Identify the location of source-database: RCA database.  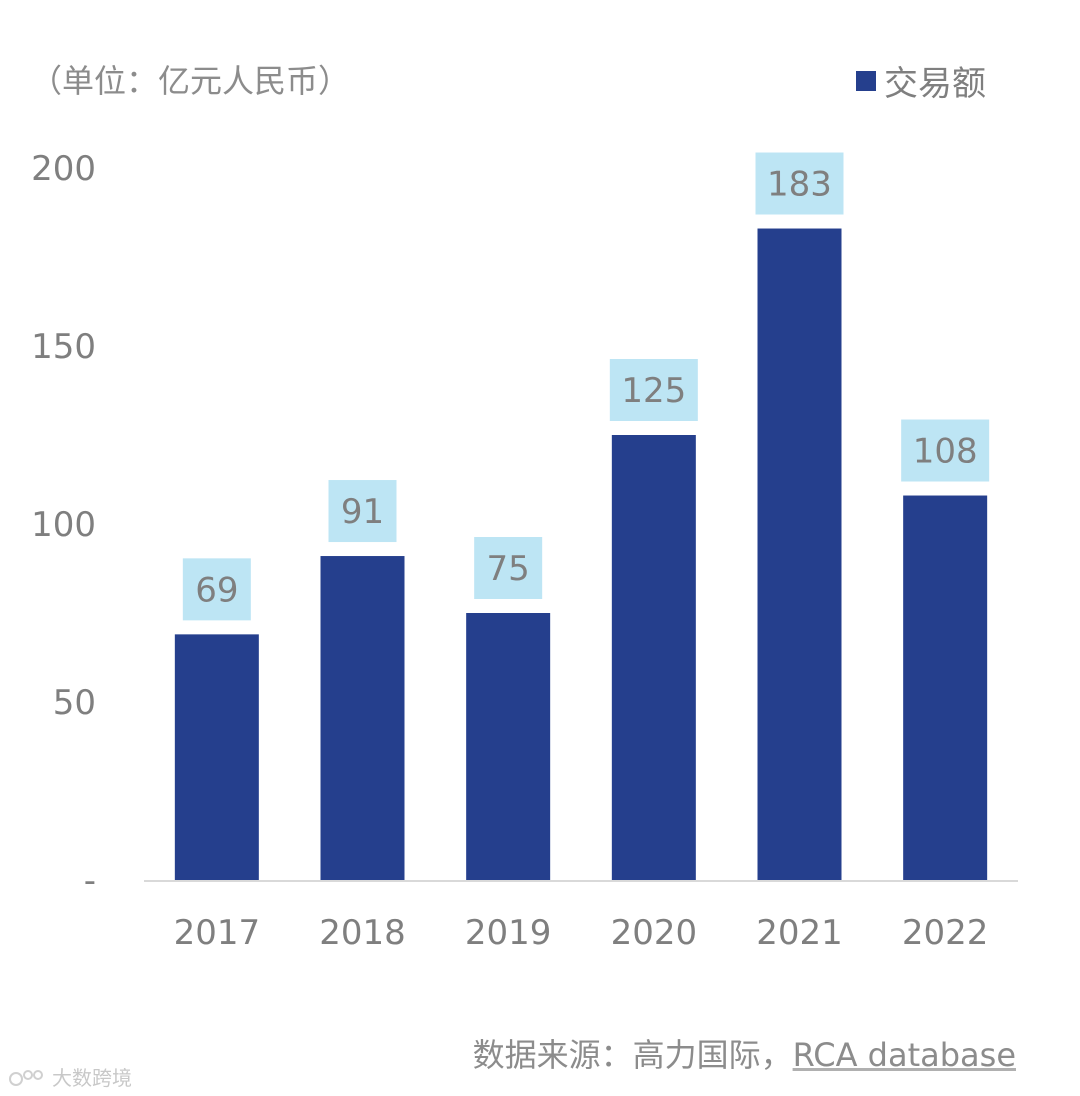
(904, 1055).